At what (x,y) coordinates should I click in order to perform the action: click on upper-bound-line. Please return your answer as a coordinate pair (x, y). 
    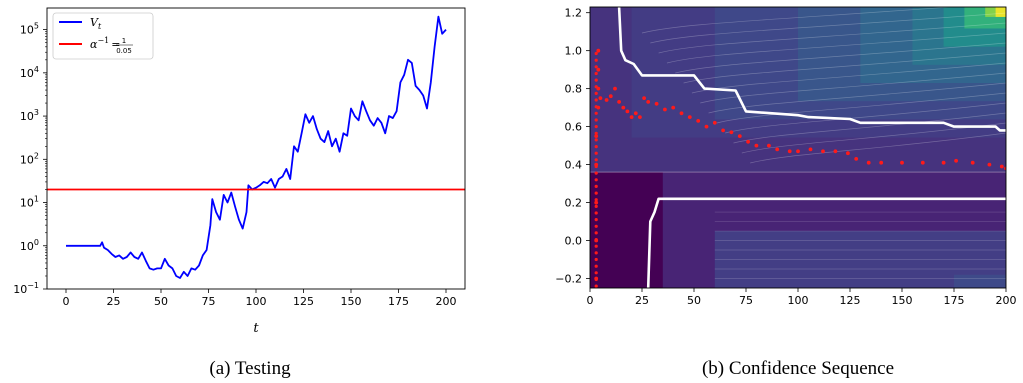
    Looking at the image, I should click on (811, 69).